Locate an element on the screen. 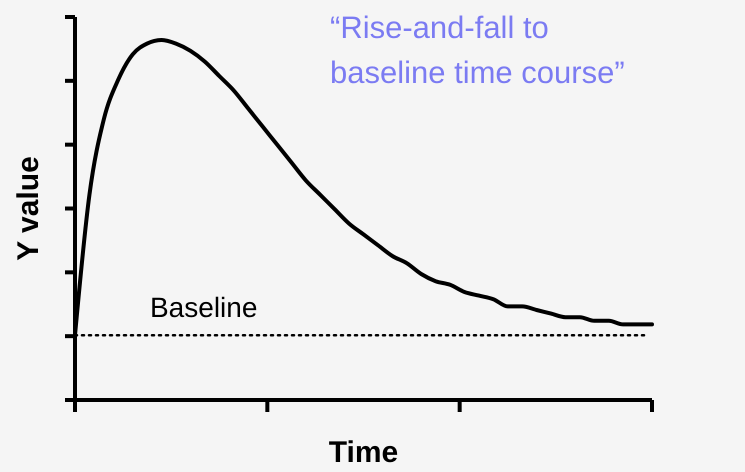  x-axis-title: Time is located at coordinates (363, 452).